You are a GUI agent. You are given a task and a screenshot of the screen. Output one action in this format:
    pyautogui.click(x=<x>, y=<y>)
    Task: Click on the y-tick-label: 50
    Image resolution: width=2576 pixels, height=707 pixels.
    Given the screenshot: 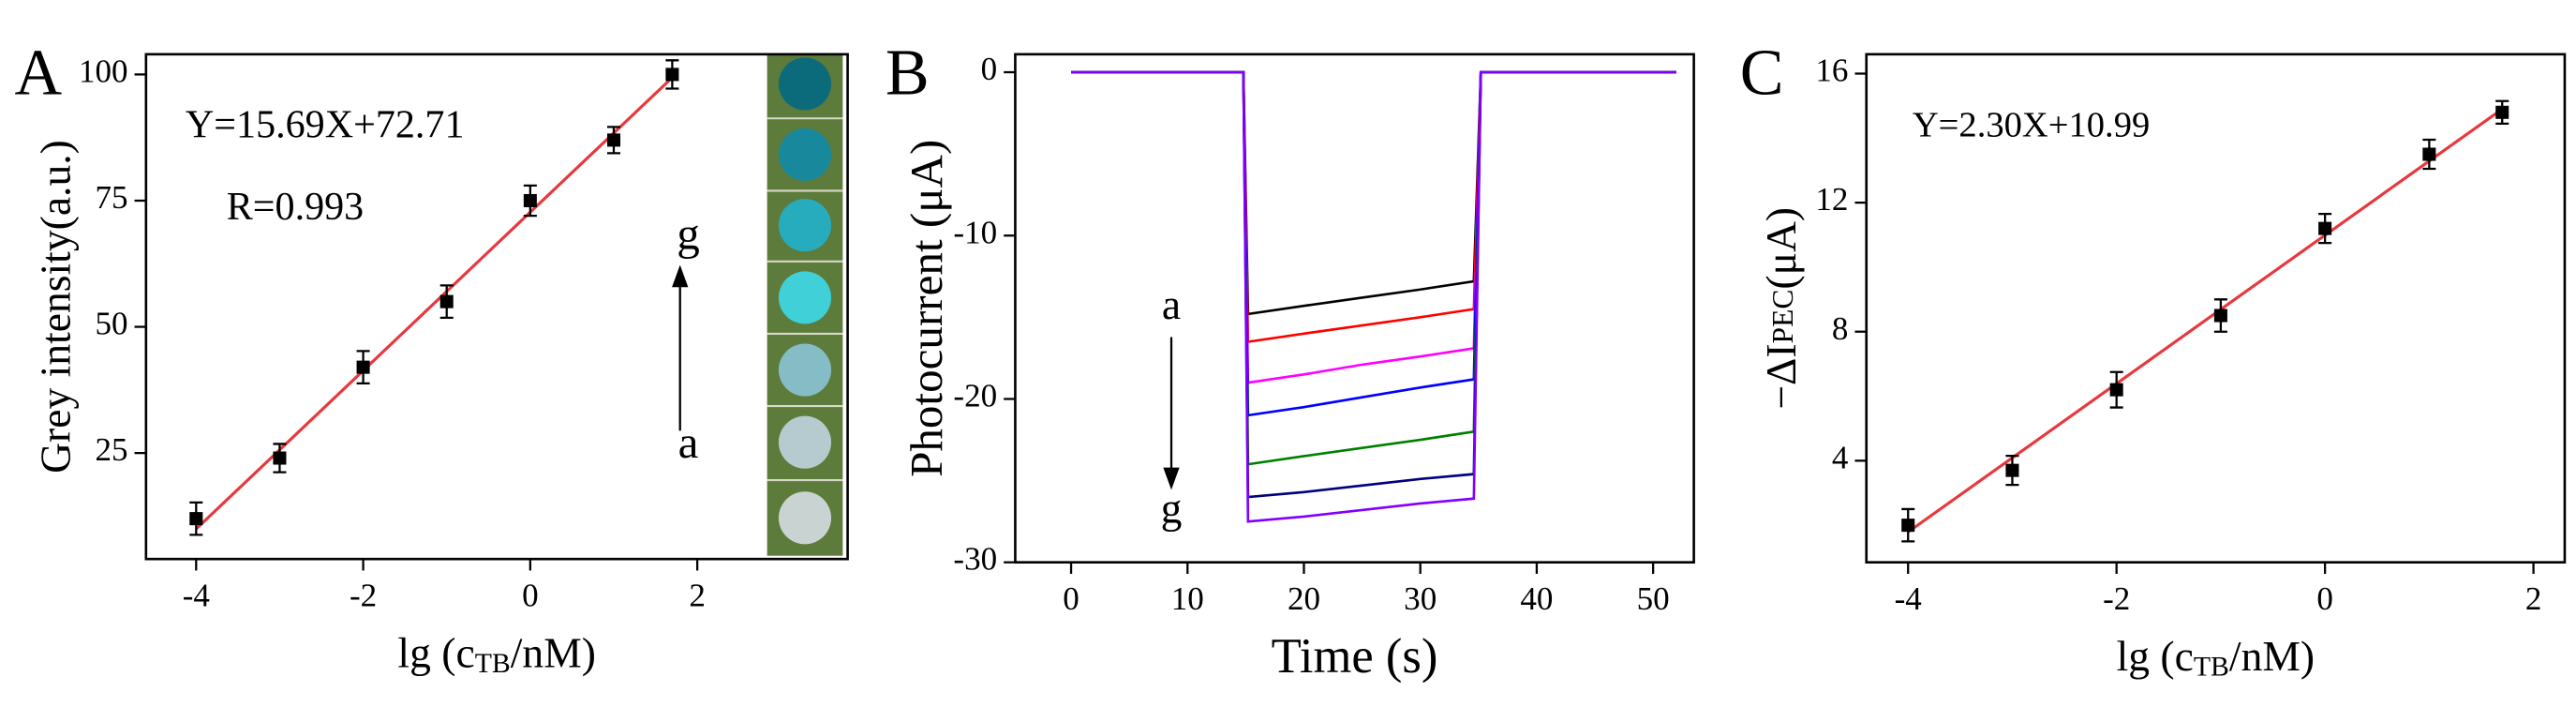 What is the action you would take?
    pyautogui.click(x=111, y=324)
    